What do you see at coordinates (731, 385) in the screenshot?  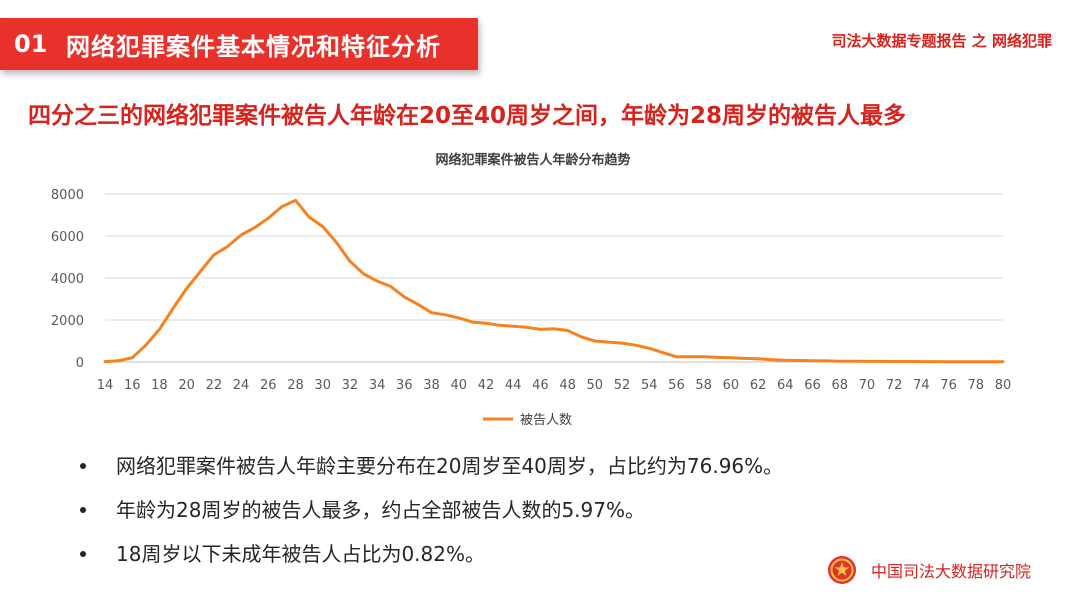 I see `x-tick-label: 60` at bounding box center [731, 385].